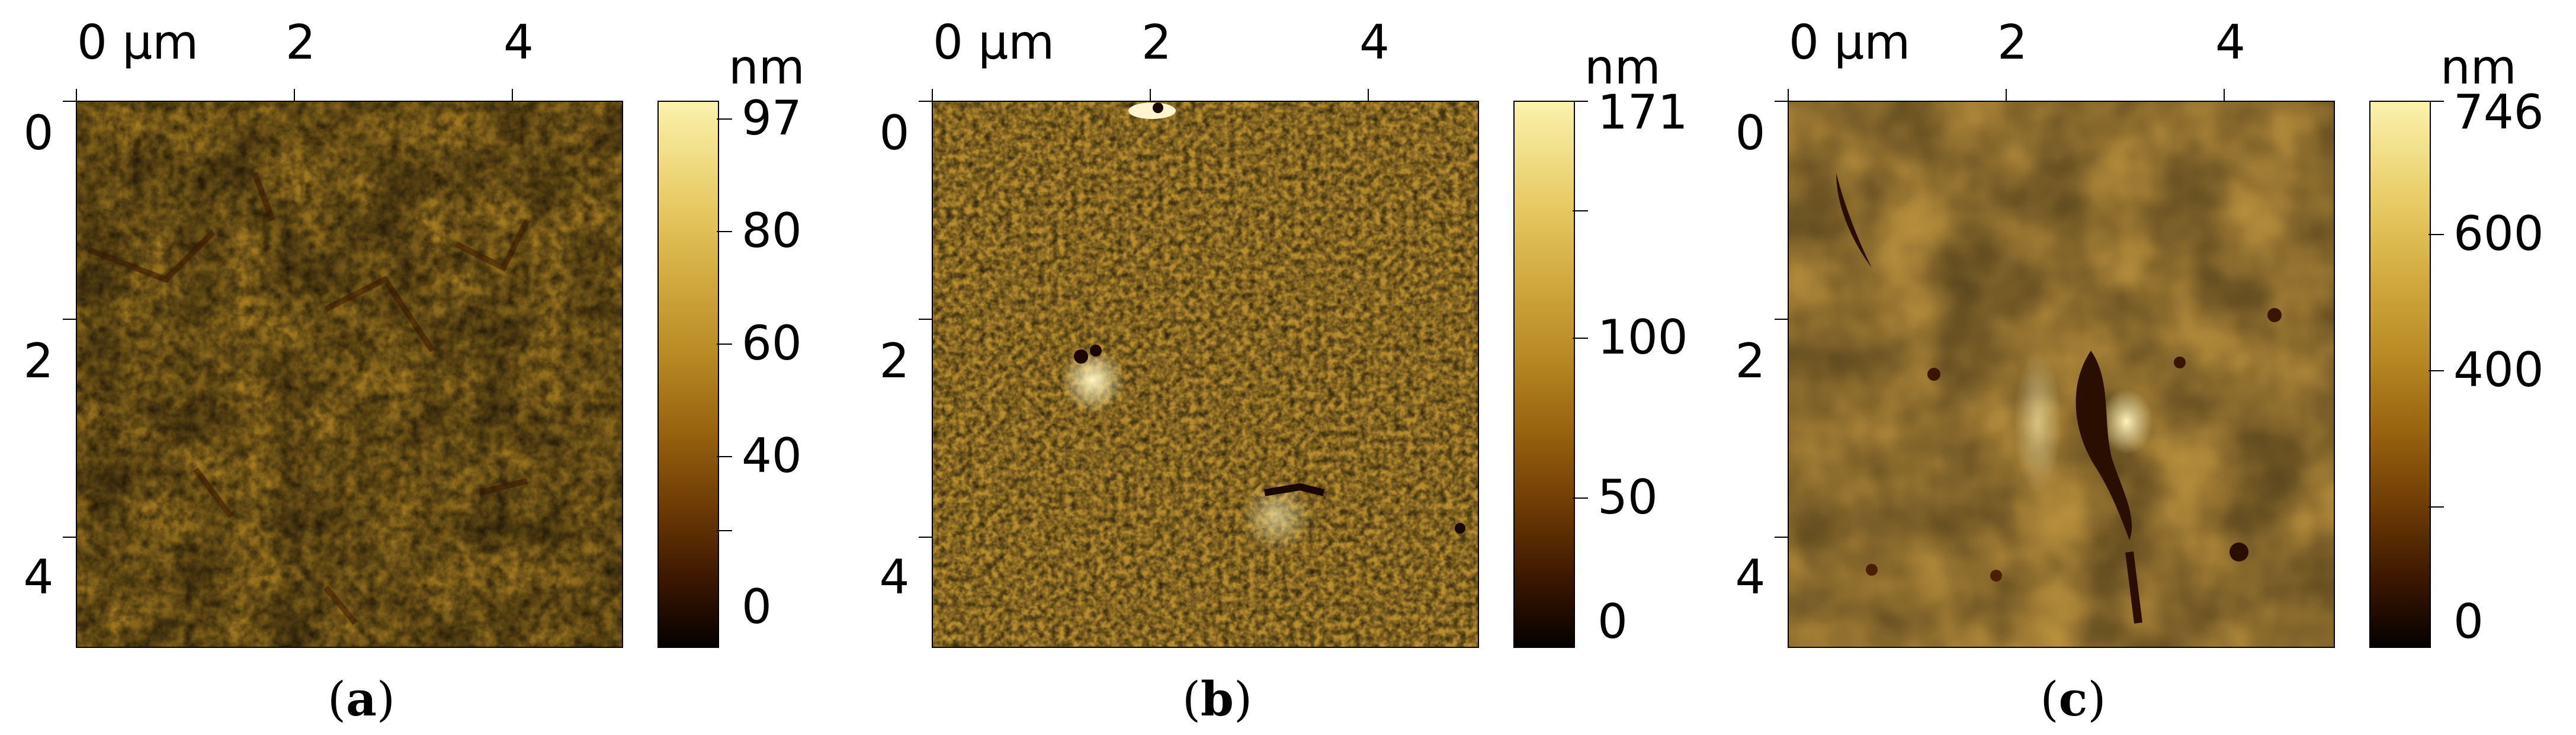  I want to click on colorbar-label: 40, so click(772, 456).